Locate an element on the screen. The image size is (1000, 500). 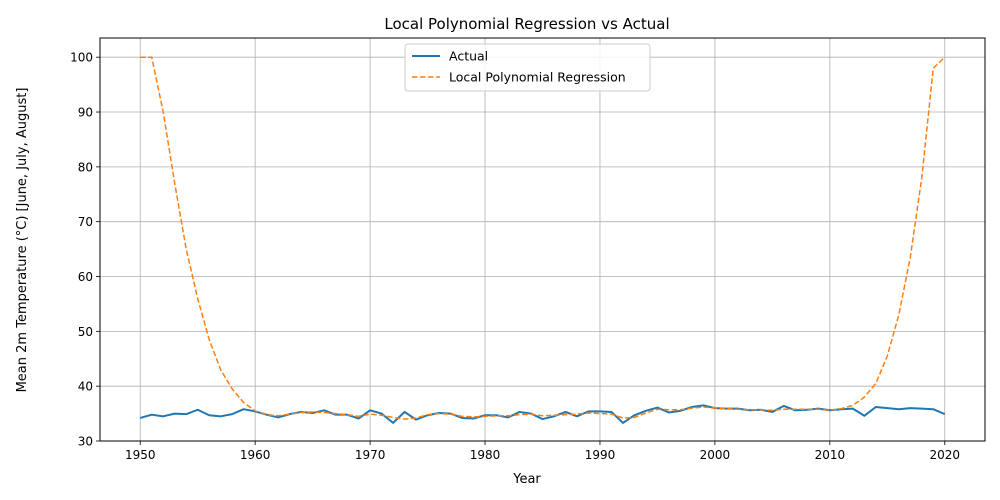
x-tick-label: 2000 is located at coordinates (715, 455).